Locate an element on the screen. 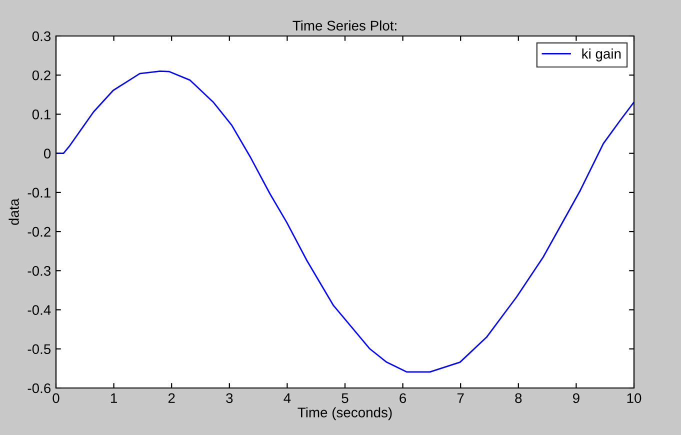  y-axis-title: data is located at coordinates (13, 211).